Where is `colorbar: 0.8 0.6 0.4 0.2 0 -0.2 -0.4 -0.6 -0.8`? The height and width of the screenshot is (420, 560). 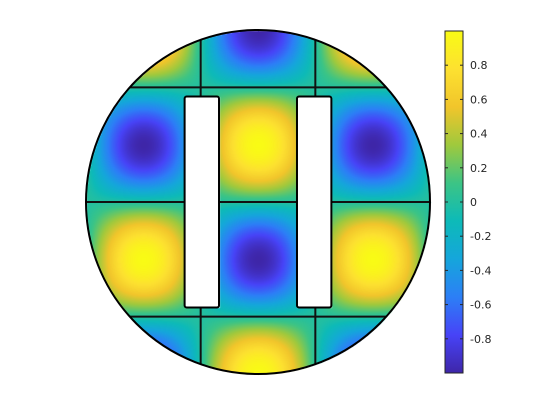
colorbar: 0.8 0.6 0.4 0.2 0 -0.2 -0.4 -0.6 -0.8 is located at coordinates (467, 202).